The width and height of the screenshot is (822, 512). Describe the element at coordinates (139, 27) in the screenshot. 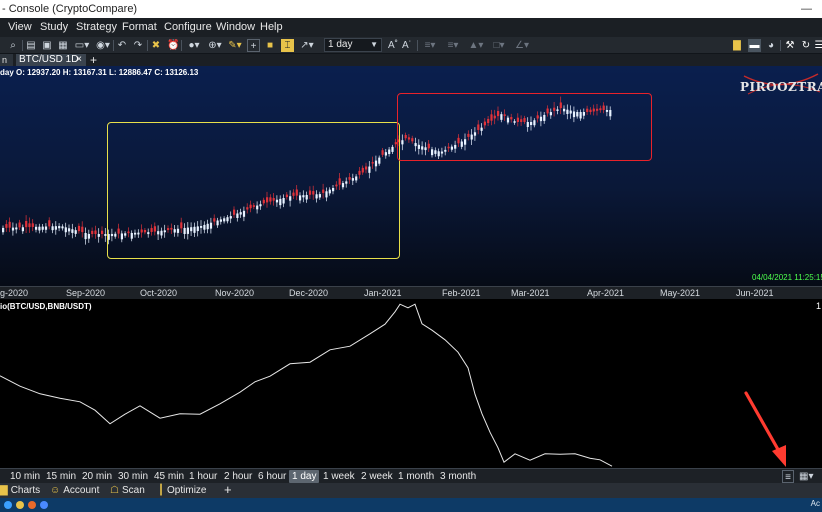

I see `menu-format: Format` at that location.